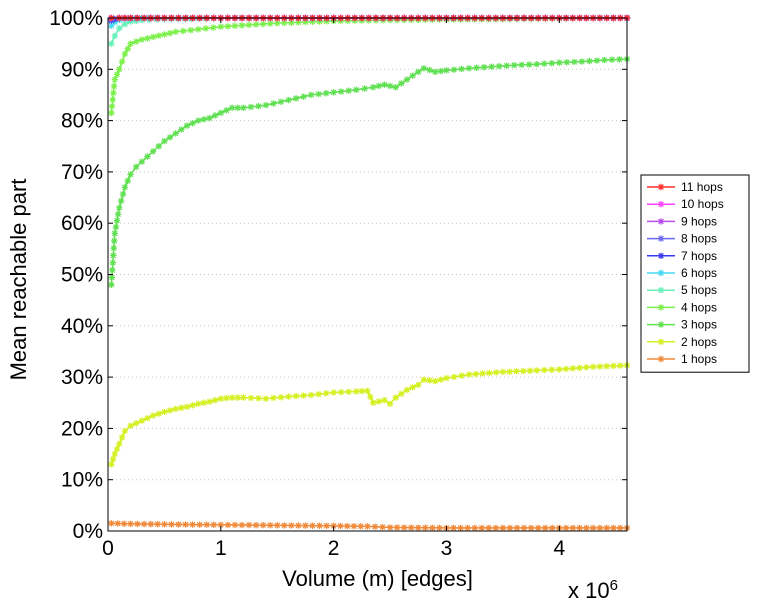 Image resolution: width=760 pixels, height=600 pixels. I want to click on legend-item: 10 hops, so click(685, 204).